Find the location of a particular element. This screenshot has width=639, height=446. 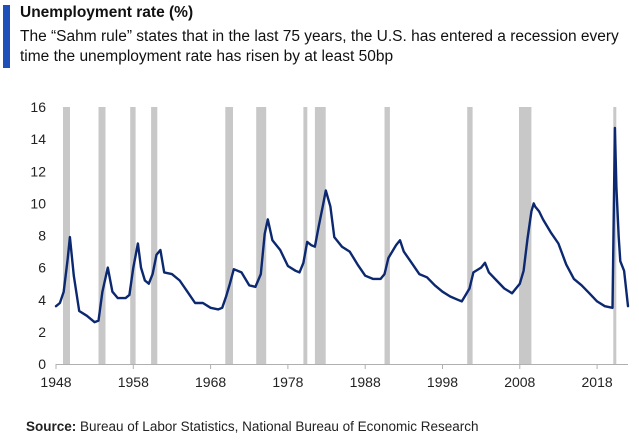

x-tick-label: 1988 is located at coordinates (365, 382).